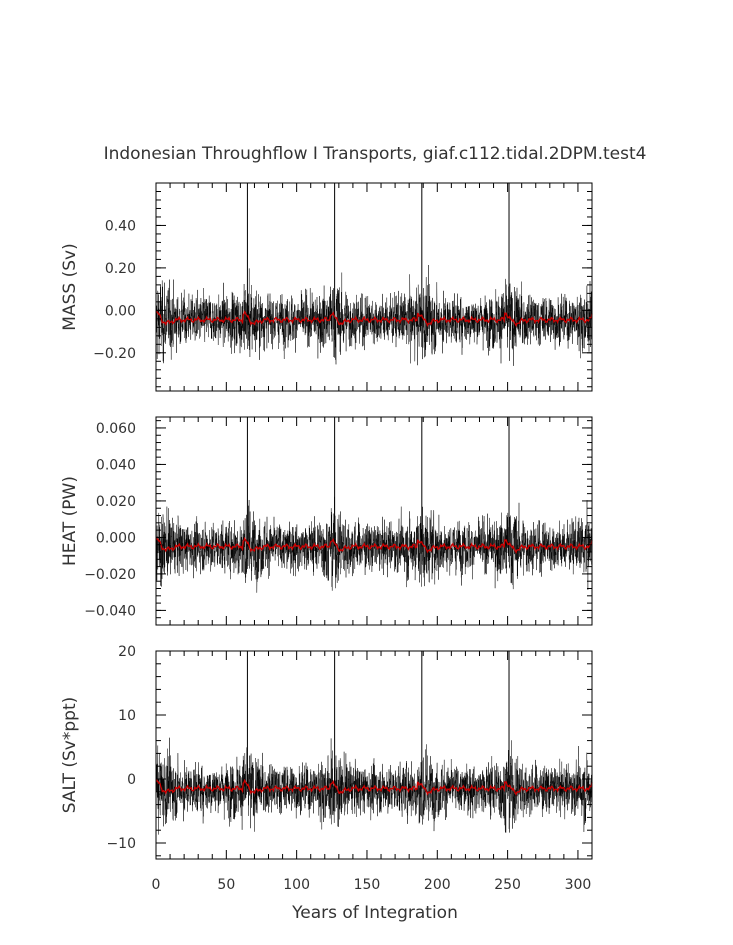 Image resolution: width=733 pixels, height=945 pixels. I want to click on x-tick-label: 300, so click(578, 885).